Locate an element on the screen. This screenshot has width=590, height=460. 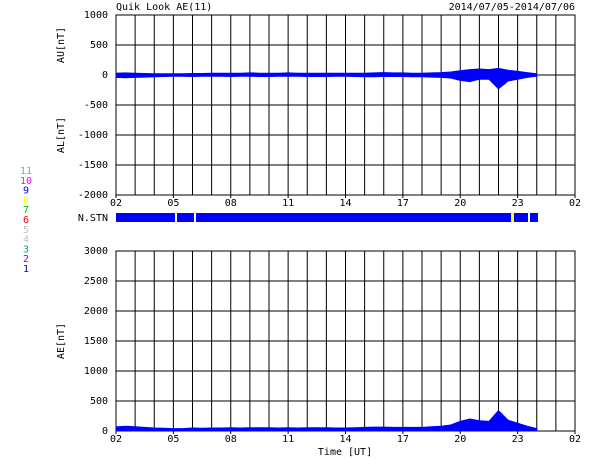
chart-title: Quik Look AE(11) is located at coordinates (164, 7).